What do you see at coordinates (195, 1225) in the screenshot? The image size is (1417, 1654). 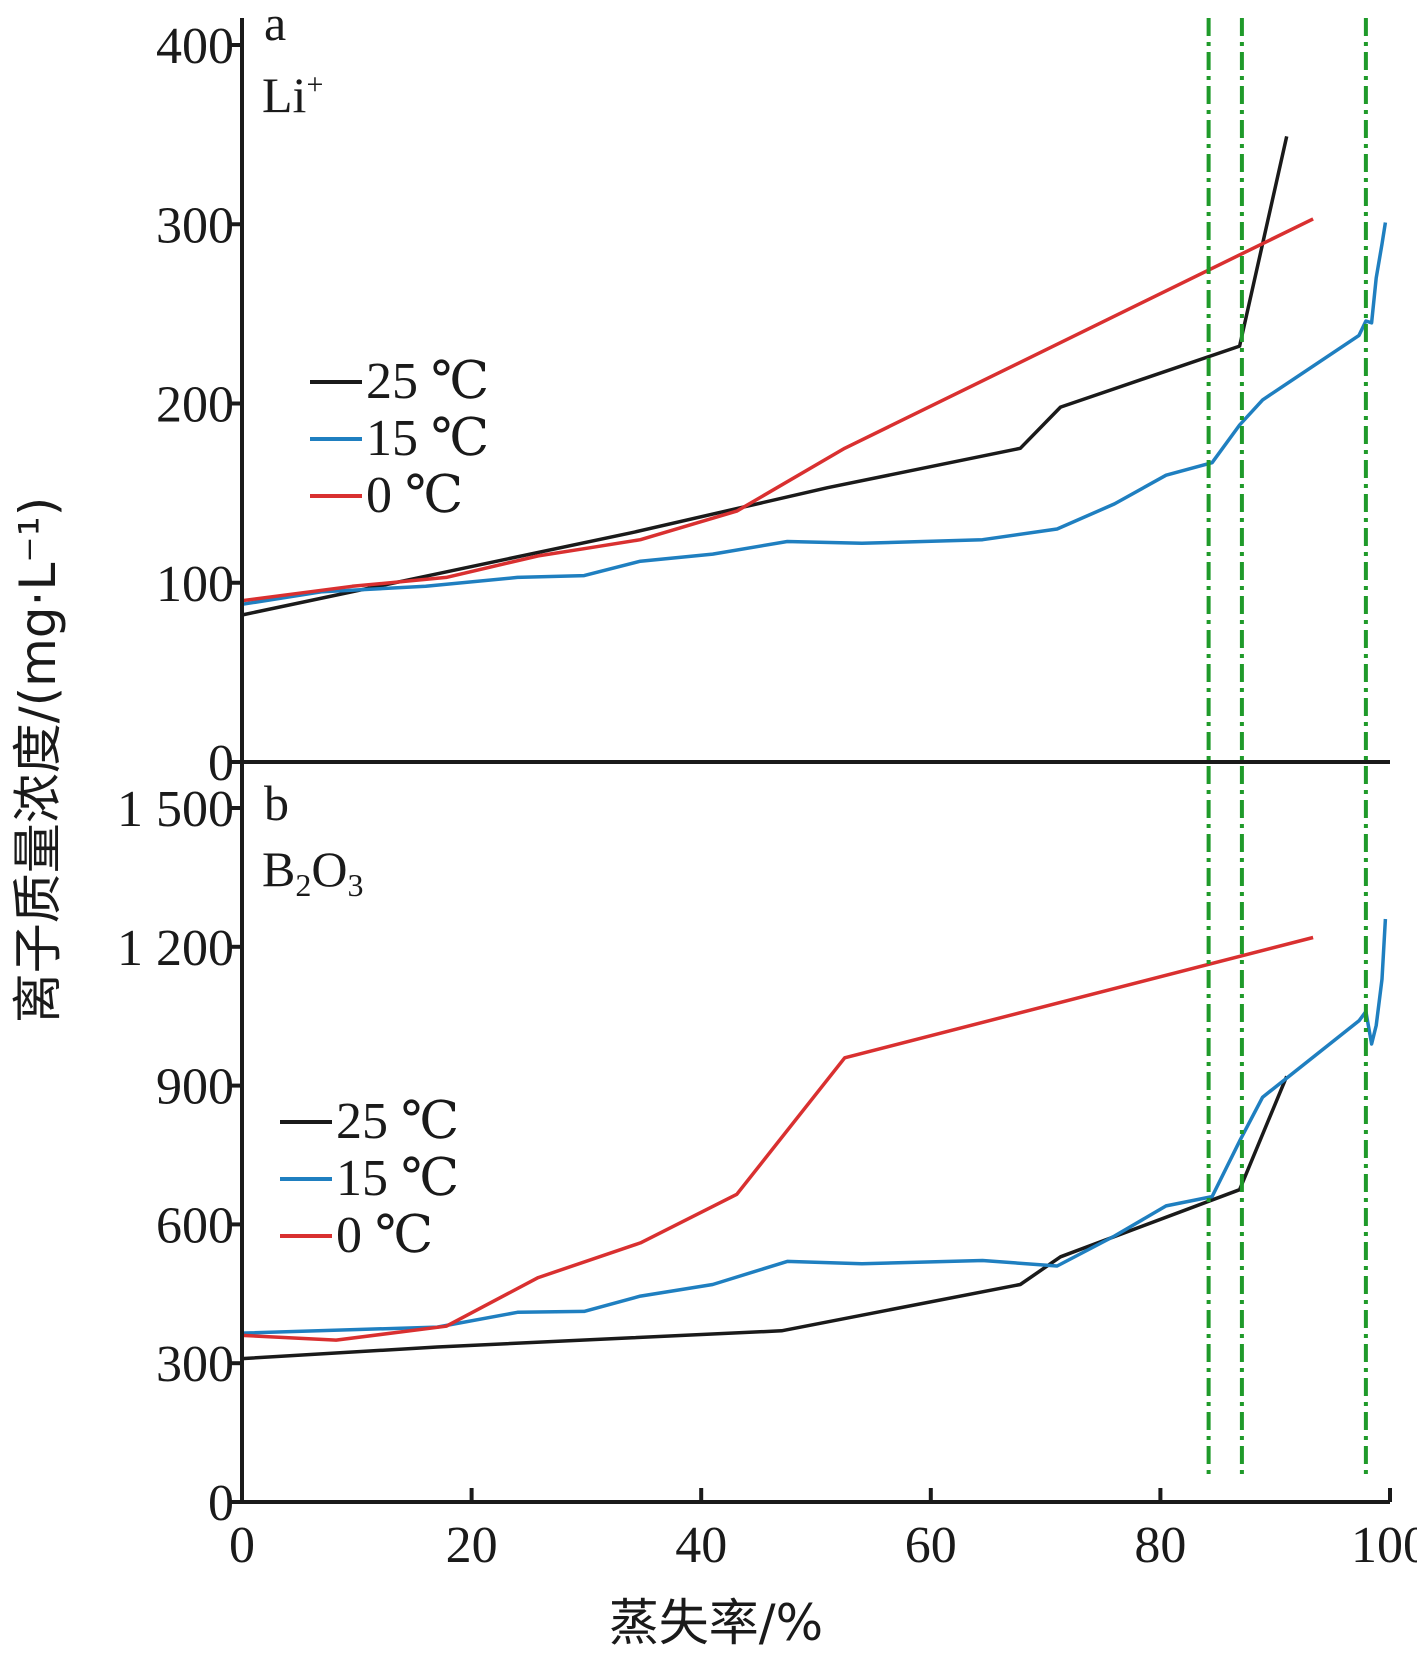 I see `y-tick-label: 600` at bounding box center [195, 1225].